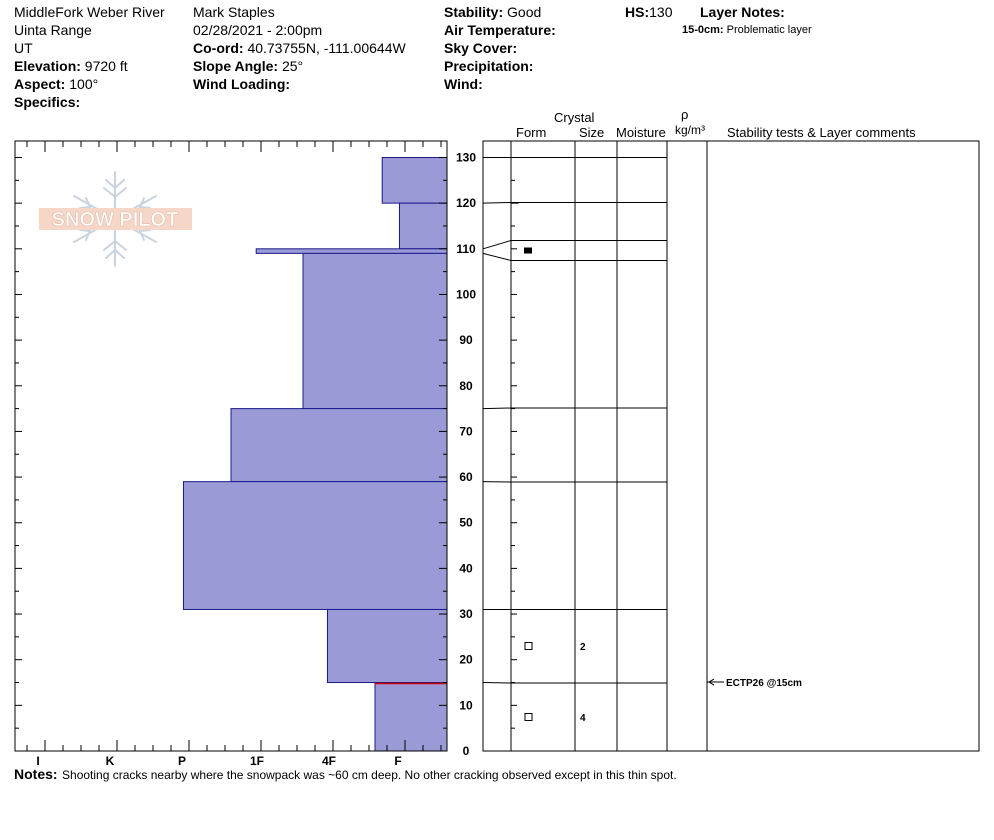 Image resolution: width=994 pixels, height=840 pixels. Describe the element at coordinates (466, 523) in the screenshot. I see `depth-tick-label: 50` at that location.